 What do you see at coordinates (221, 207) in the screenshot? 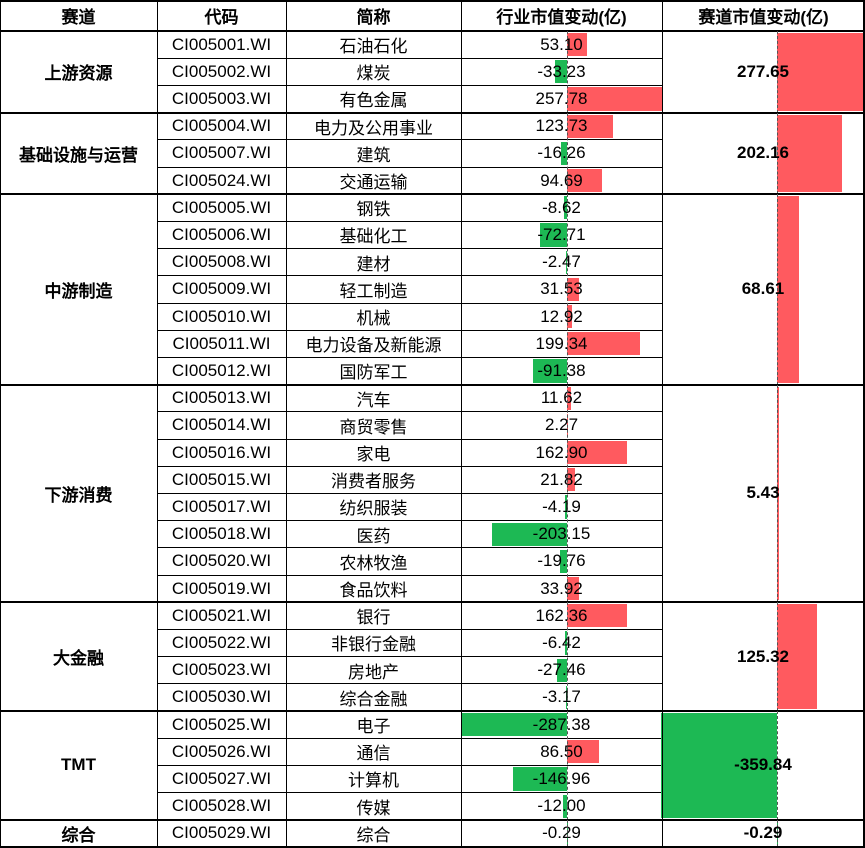
I see `industry-code: CI005005.WI` at bounding box center [221, 207].